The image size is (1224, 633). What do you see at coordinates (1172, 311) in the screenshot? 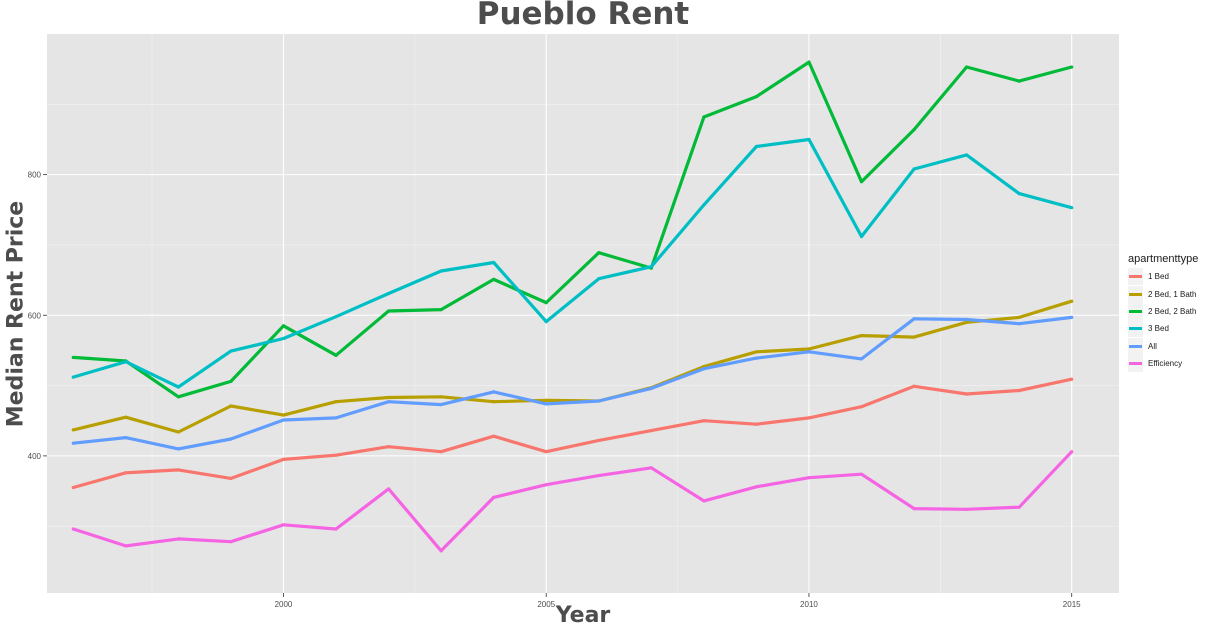
I see `legend-label: 2 Bed, 2 Bath` at bounding box center [1172, 311].